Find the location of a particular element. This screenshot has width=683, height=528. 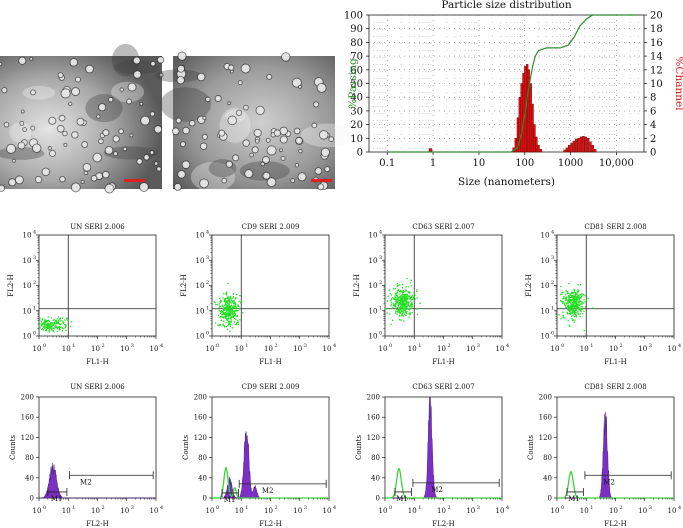

histogram-title: CD63 SERI 2.007 is located at coordinates (443, 387).